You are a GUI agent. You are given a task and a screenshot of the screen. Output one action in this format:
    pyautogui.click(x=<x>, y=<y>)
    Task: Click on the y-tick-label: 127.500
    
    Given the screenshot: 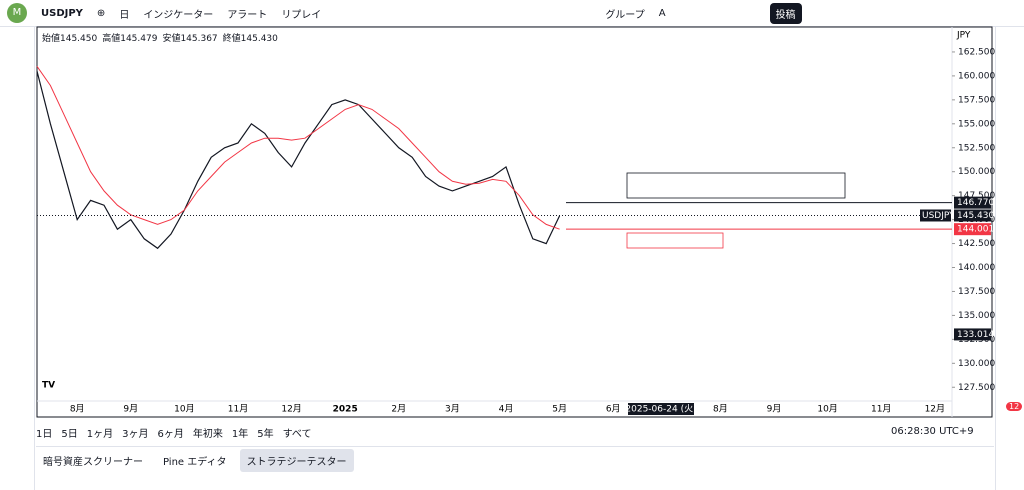 What is the action you would take?
    pyautogui.click(x=976, y=388)
    